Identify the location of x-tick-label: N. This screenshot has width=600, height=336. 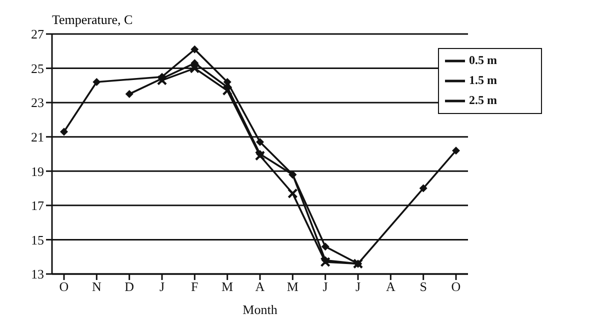
(97, 286).